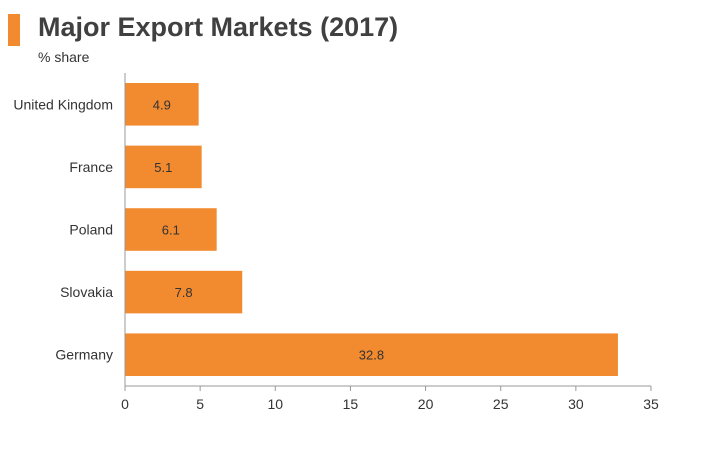  What do you see at coordinates (63, 104) in the screenshot?
I see `category-label: United Kingdom` at bounding box center [63, 104].